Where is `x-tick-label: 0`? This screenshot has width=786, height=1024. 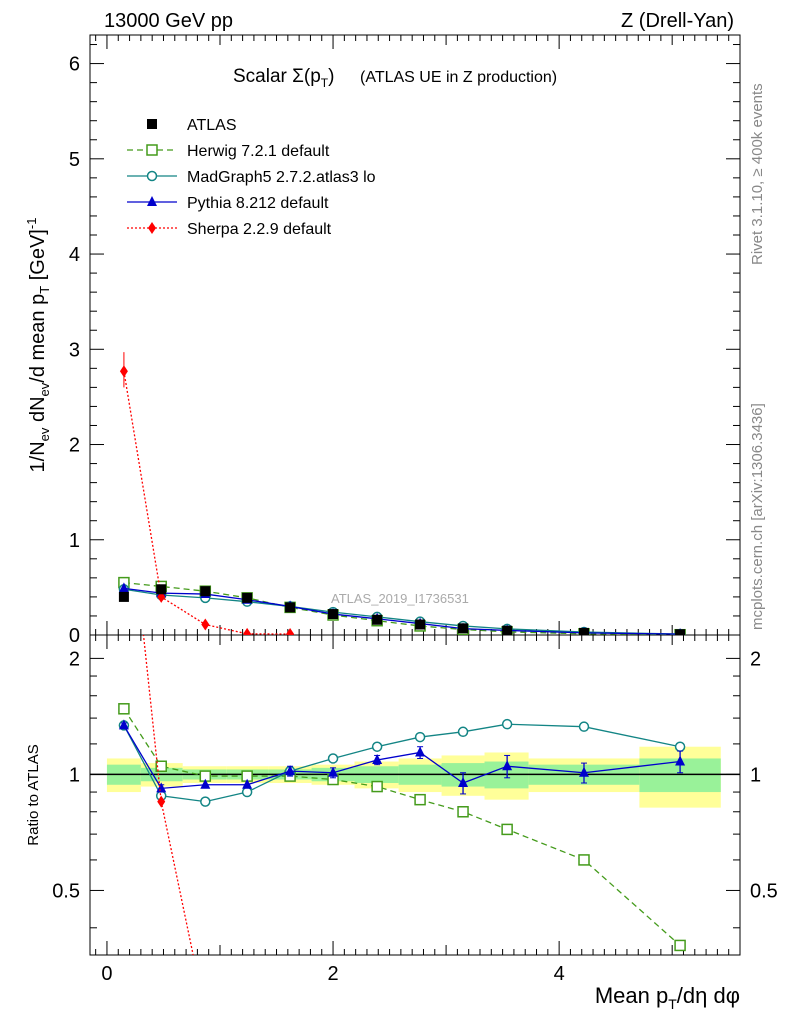 x-tick-label: 0 is located at coordinates (106, 974).